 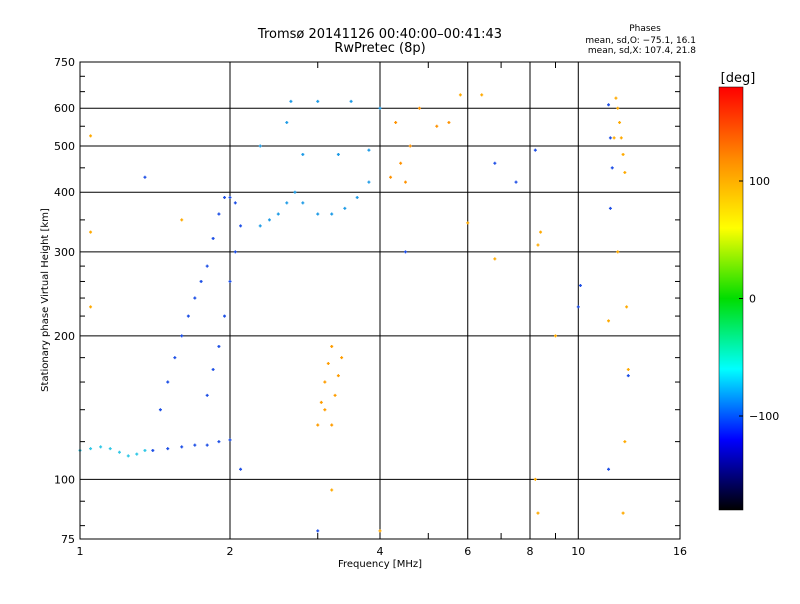 I want to click on colorbar-tick-label: 100, so click(x=759, y=181).